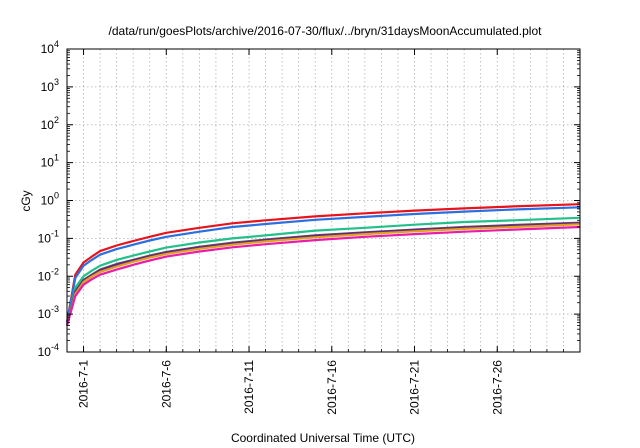  What do you see at coordinates (497, 387) in the screenshot?
I see `x-tick-label: 2016-7-26` at bounding box center [497, 387].